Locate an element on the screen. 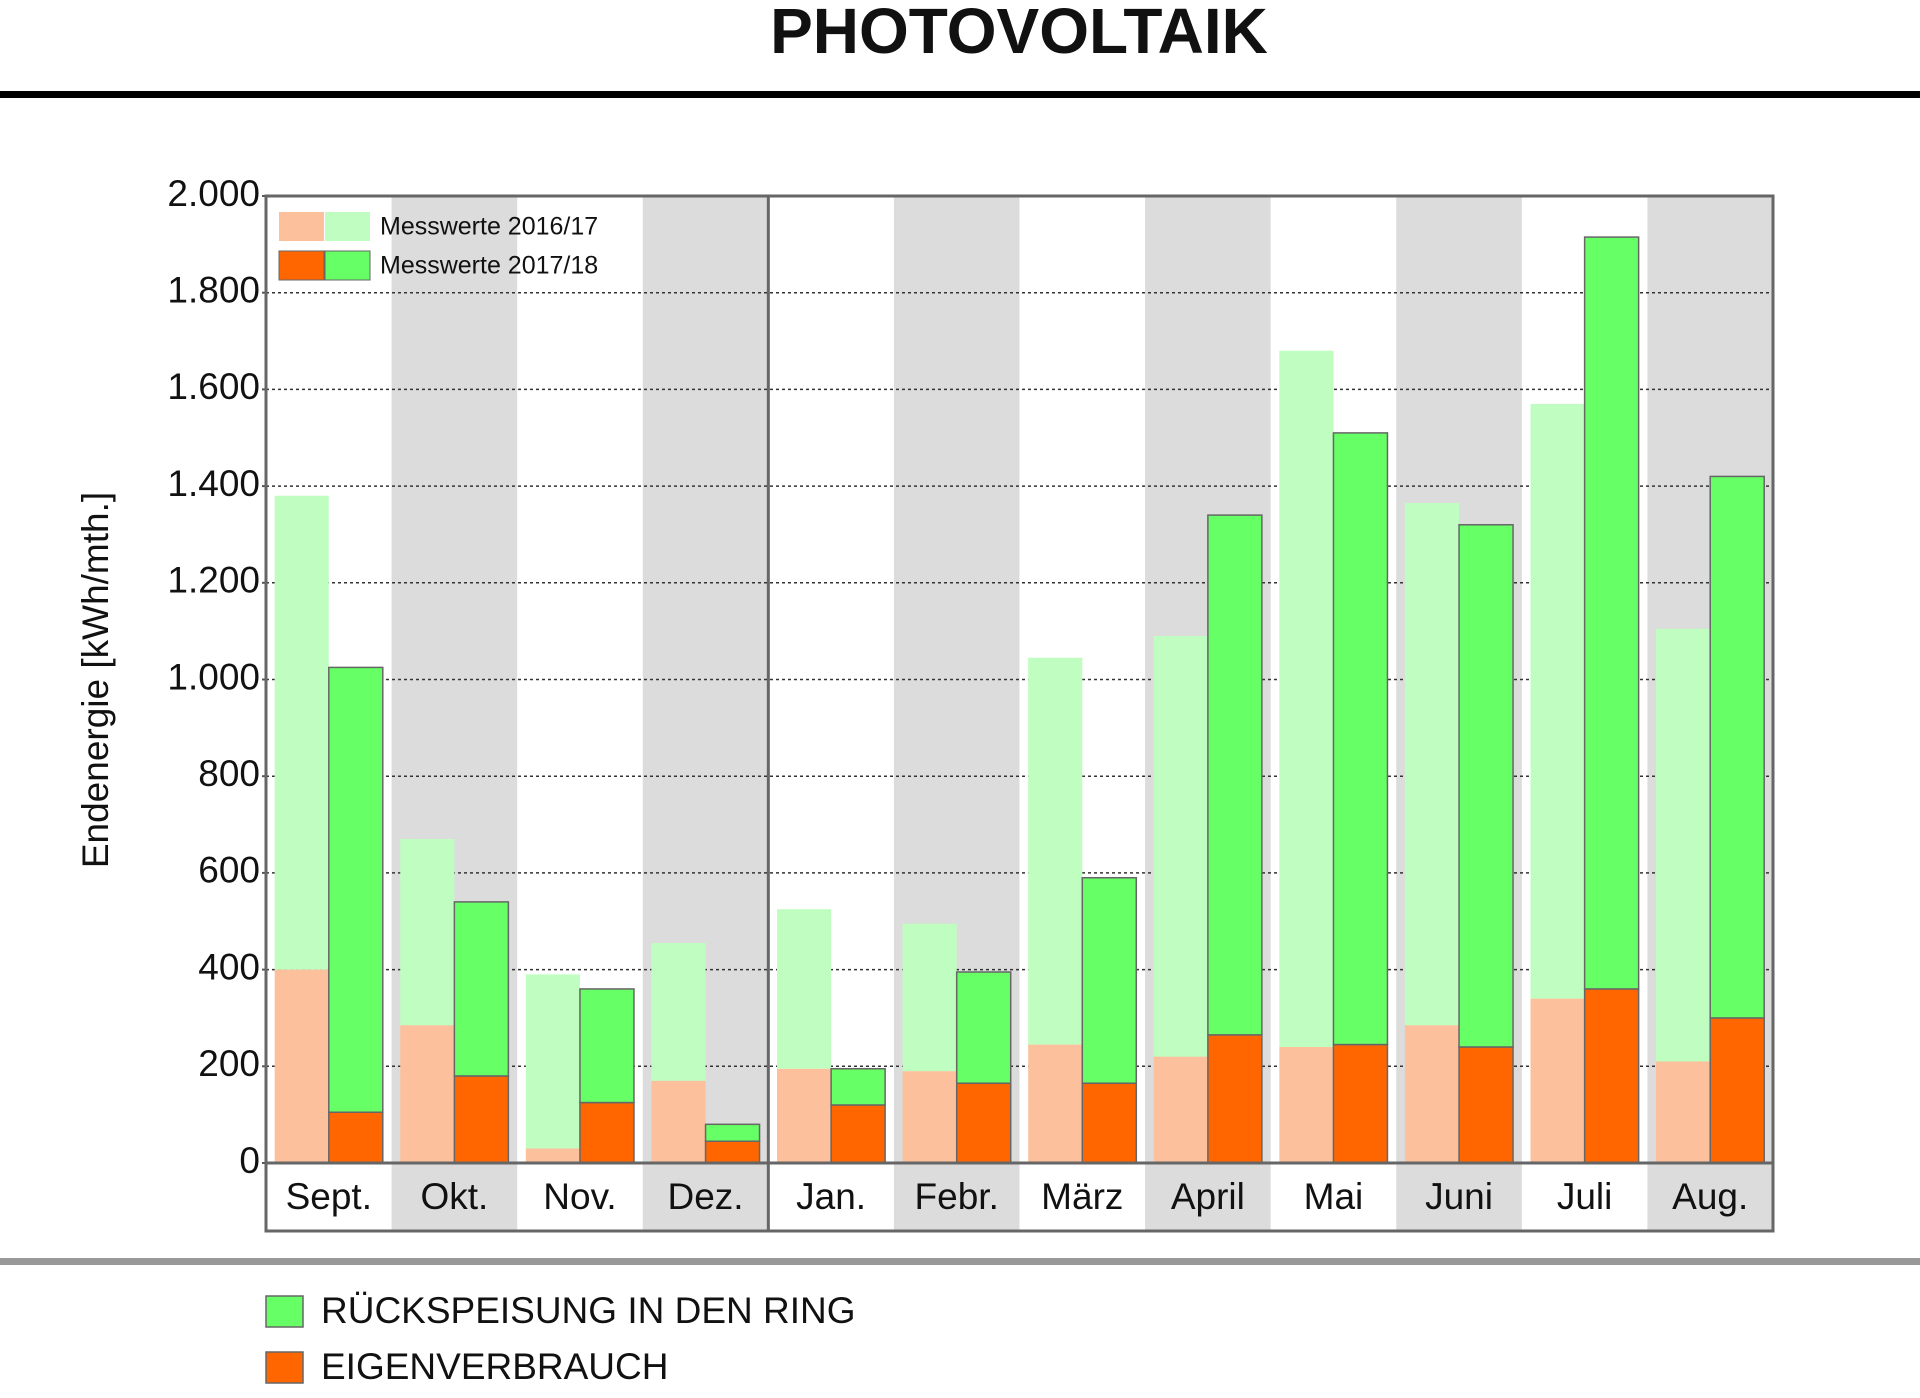  y-tick-label: 2.000 is located at coordinates (213, 193).